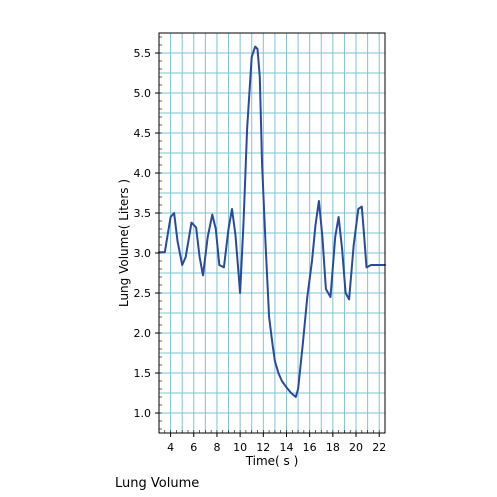 The image size is (497, 497). I want to click on y-tick-label: 2.0, so click(143, 333).